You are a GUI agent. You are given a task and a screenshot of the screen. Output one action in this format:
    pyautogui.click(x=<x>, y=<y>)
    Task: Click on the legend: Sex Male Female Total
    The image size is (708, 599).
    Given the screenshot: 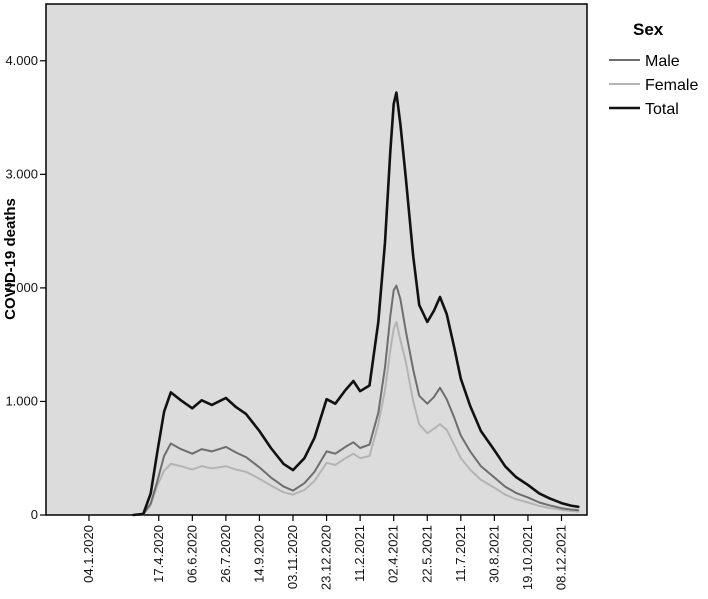 What is the action you would take?
    pyautogui.click(x=653, y=69)
    